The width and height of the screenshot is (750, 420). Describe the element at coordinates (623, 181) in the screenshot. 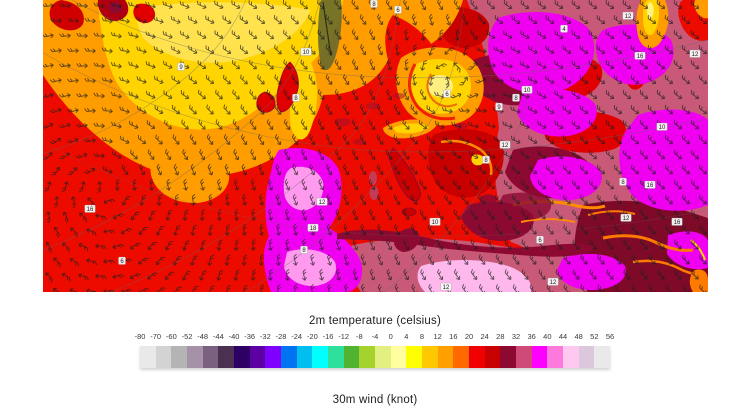

I see `station-wind-value: 8` at that location.